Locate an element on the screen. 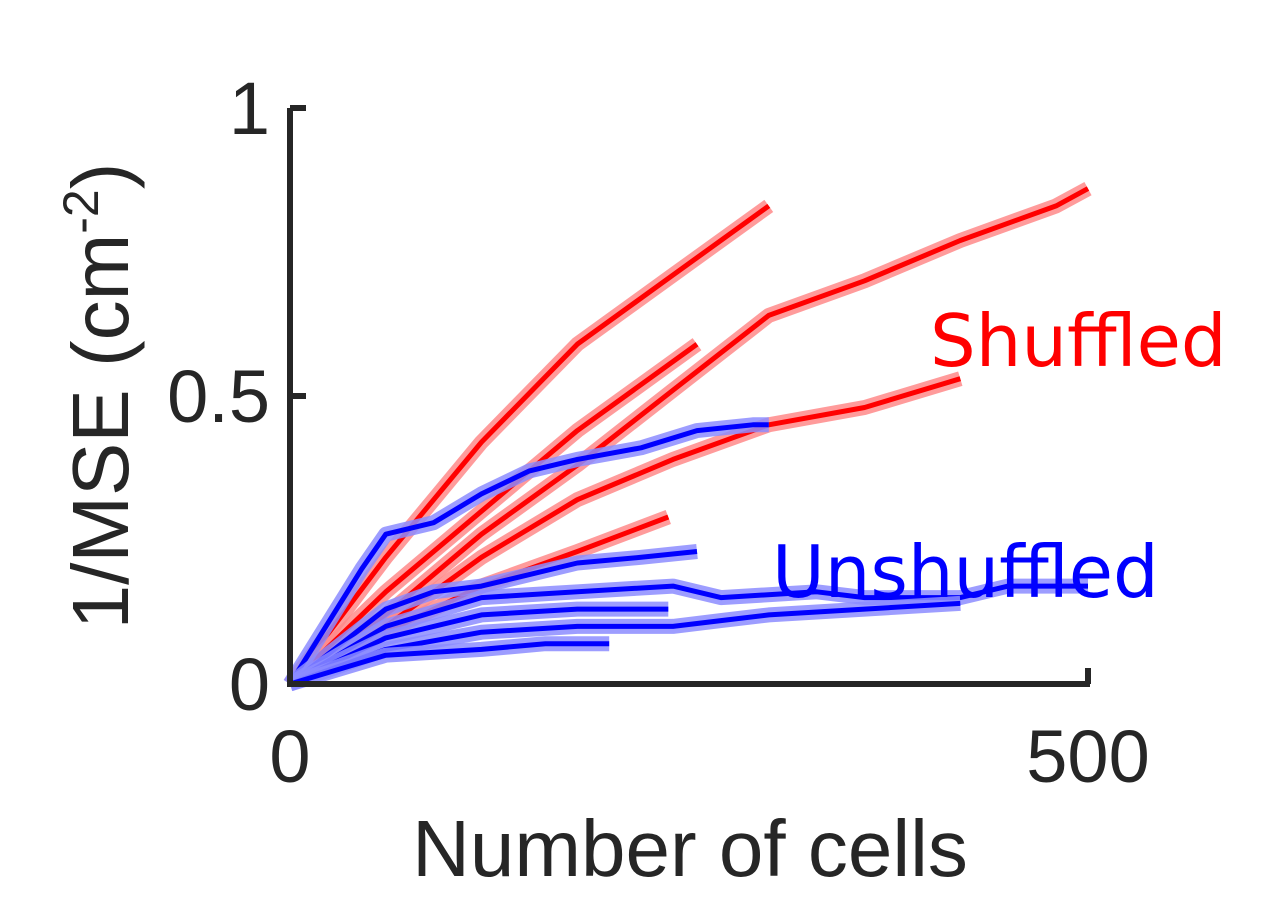 The image size is (1274, 917). y-axis-label: 1/MSE (cm-2) is located at coordinates (99, 396).